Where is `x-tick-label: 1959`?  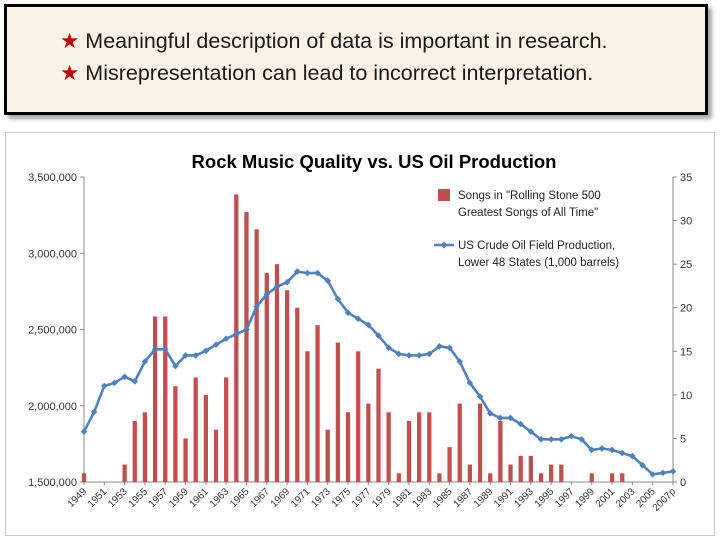
x-tick-label: 1959 is located at coordinates (179, 498).